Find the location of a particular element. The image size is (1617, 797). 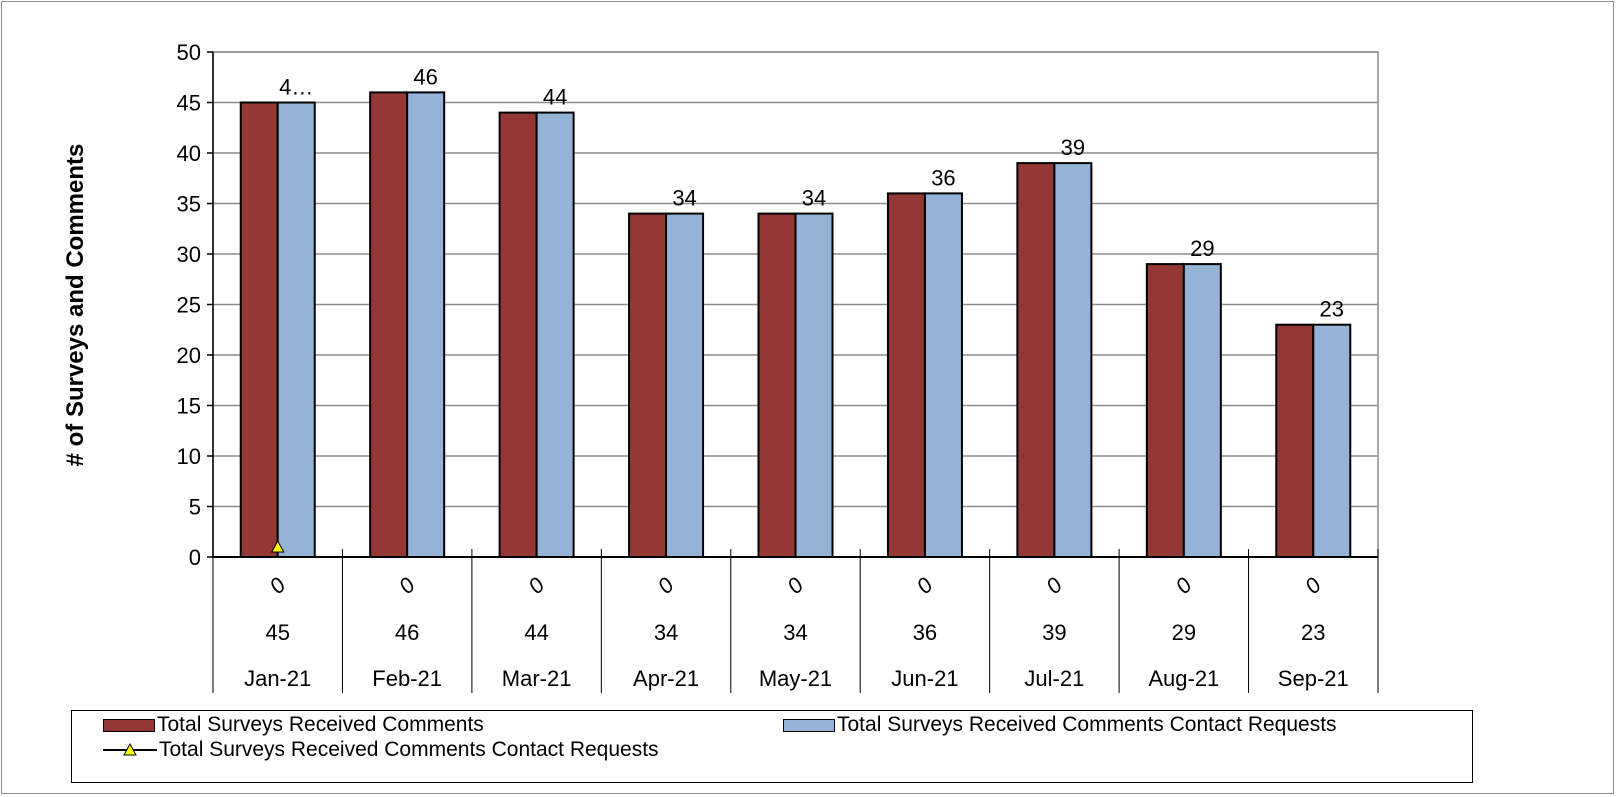

legend-item-comments: Total Surveys Received Comments is located at coordinates (293, 725).